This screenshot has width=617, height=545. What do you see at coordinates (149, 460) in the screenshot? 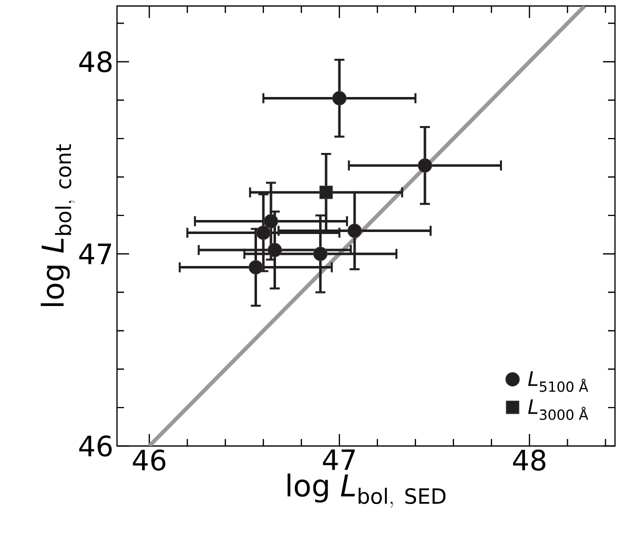
I see `x-tick-label: 46` at bounding box center [149, 460].